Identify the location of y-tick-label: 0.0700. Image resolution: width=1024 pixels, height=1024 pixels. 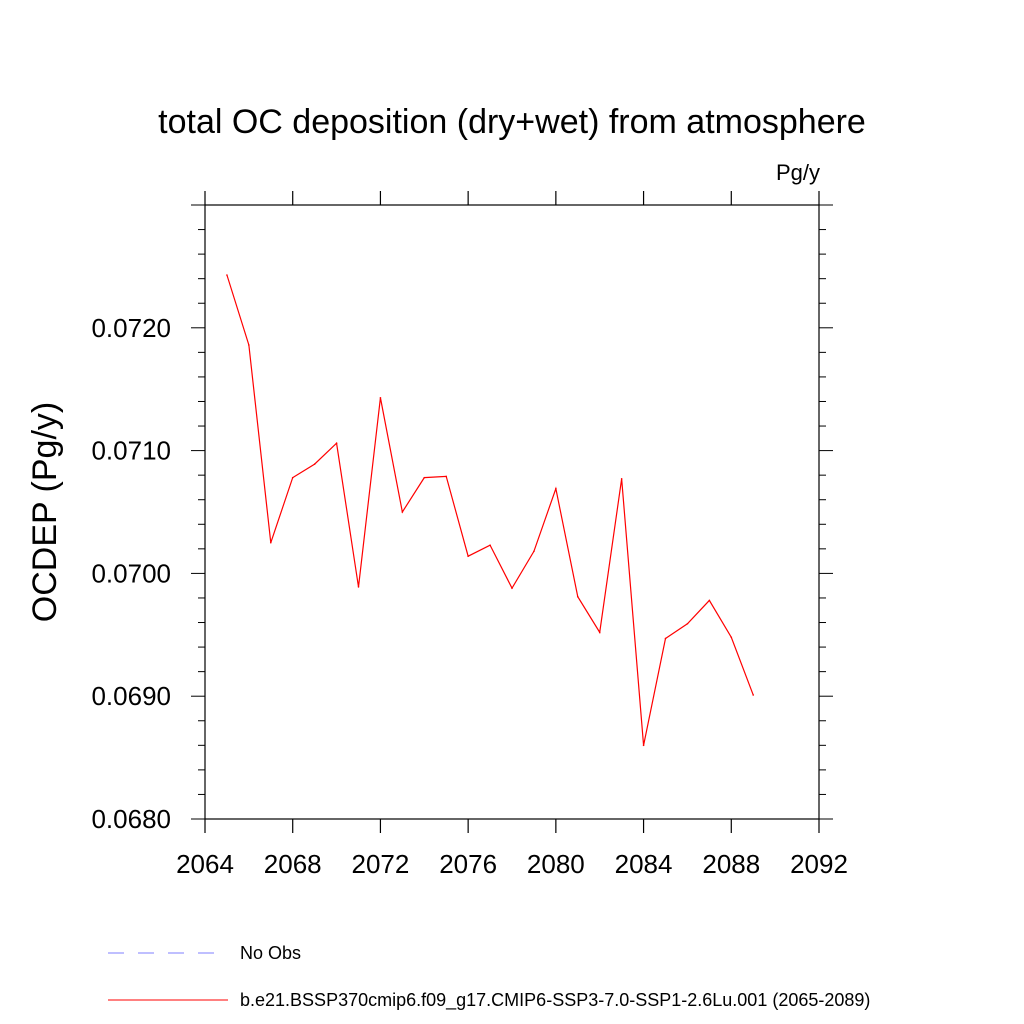
(131, 573).